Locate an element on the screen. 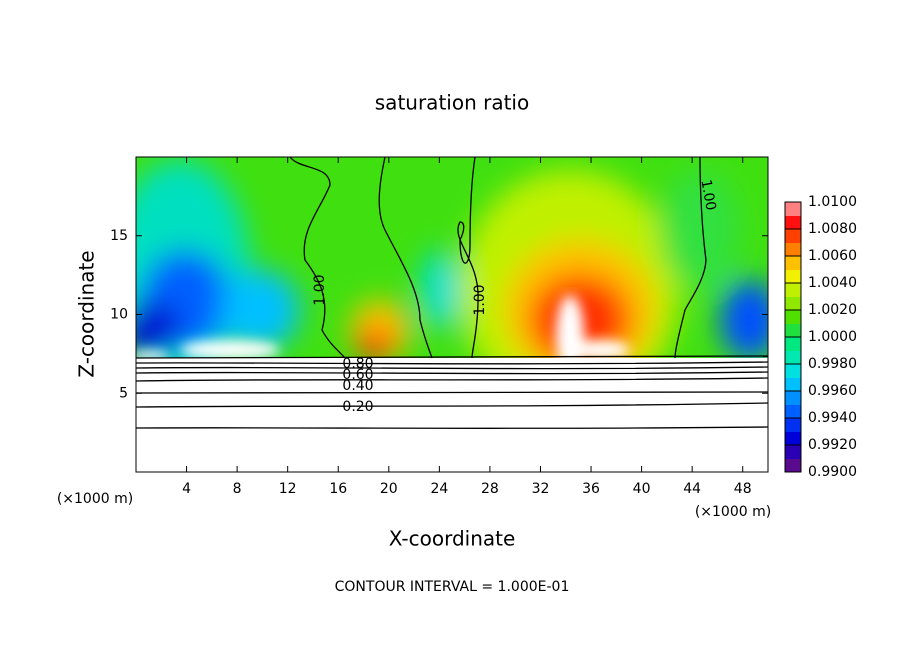 The width and height of the screenshot is (904, 654). colorbar-label: 0.9920 is located at coordinates (832, 445).